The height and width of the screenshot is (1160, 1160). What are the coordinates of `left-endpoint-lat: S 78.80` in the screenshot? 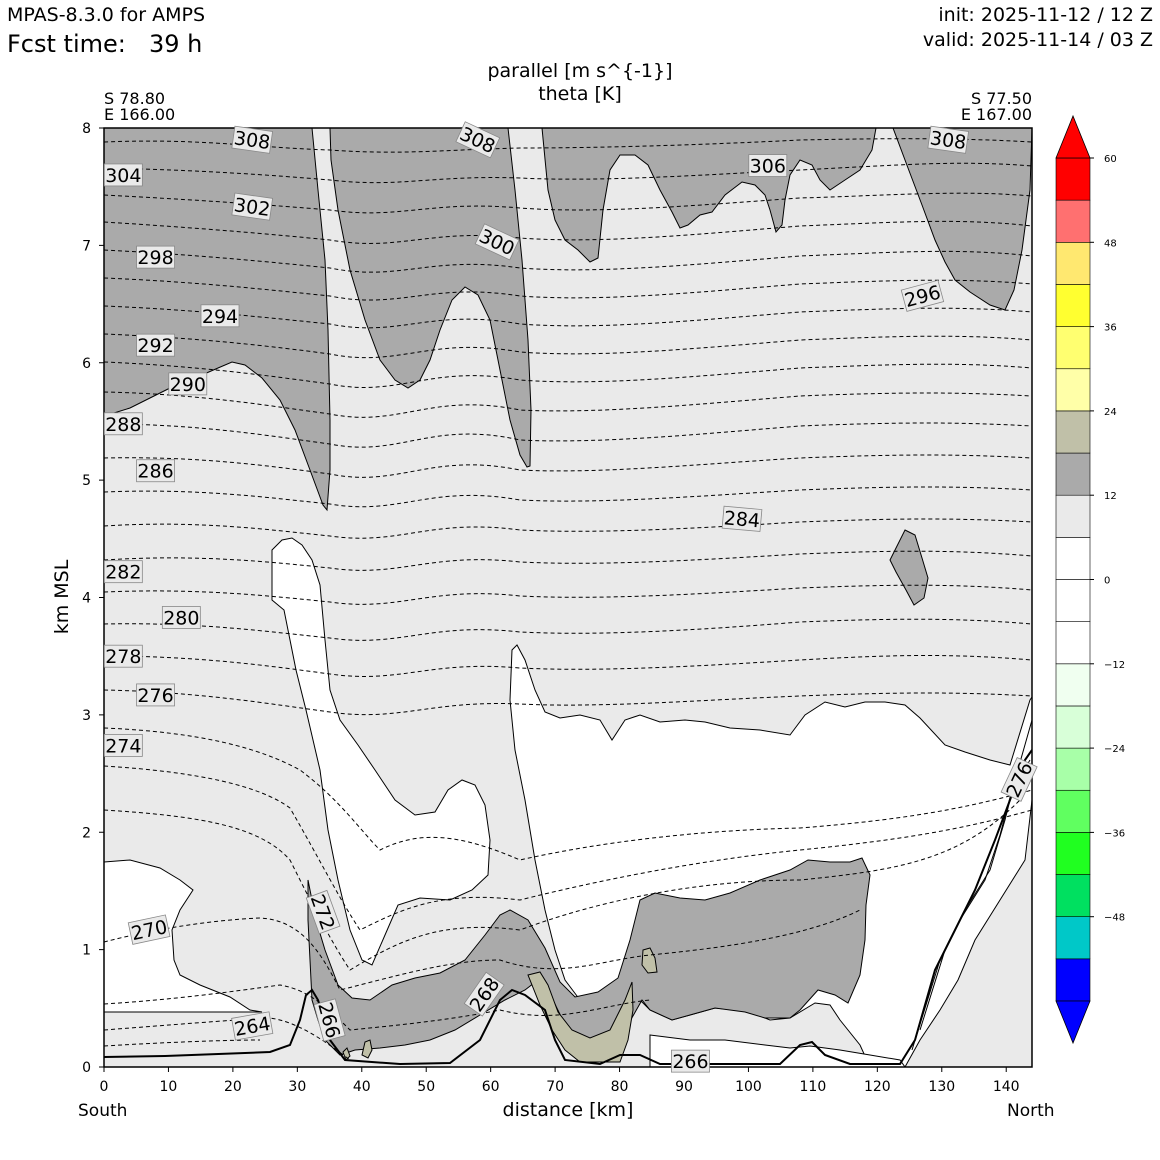 It's located at (135, 98).